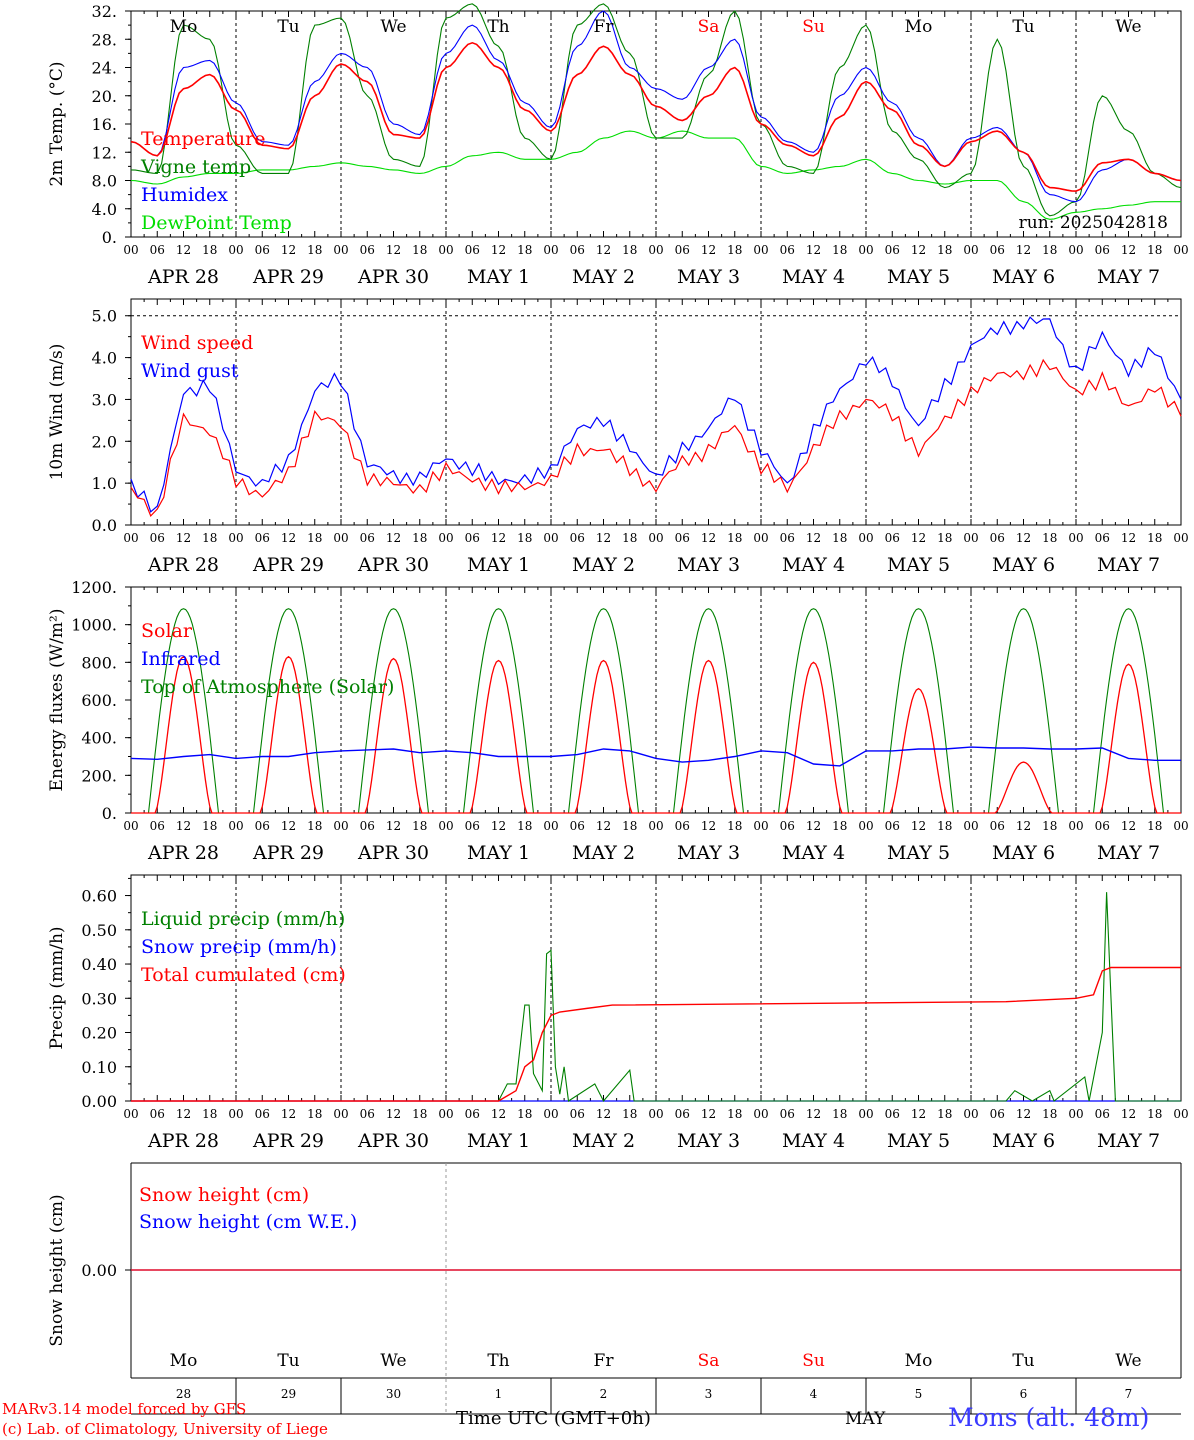 This screenshot has width=1194, height=1440. What do you see at coordinates (203, 139) in the screenshot?
I see `legend-entry: Temperature` at bounding box center [203, 139].